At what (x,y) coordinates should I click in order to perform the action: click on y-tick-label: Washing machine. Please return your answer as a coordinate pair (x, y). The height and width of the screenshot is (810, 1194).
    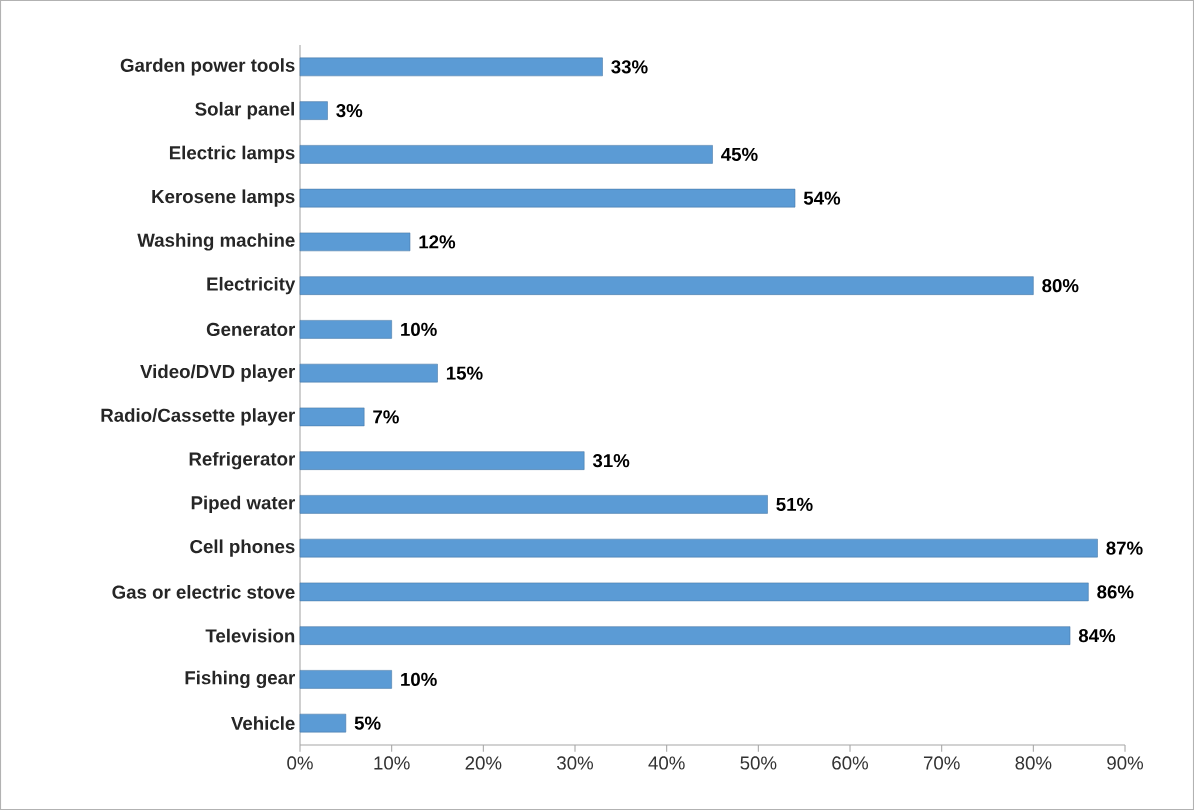
    Looking at the image, I should click on (216, 242).